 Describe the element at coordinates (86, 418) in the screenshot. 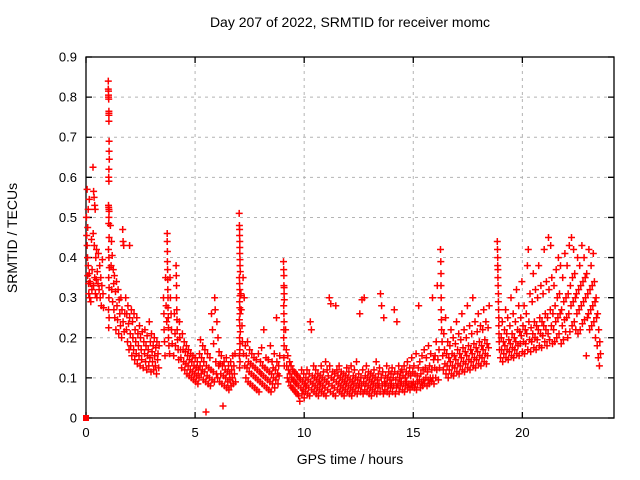

I see `origin-square-marker` at that location.